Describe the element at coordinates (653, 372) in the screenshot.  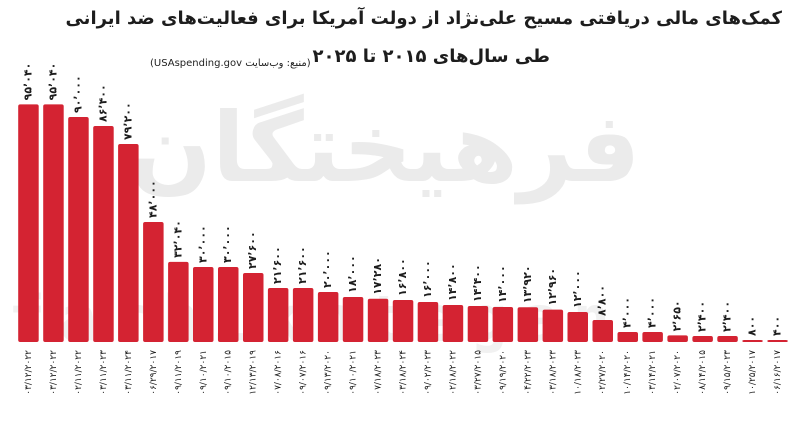
I see `date-tick-label: ۰۳/۱۴/۲۰۲۱` at that location.